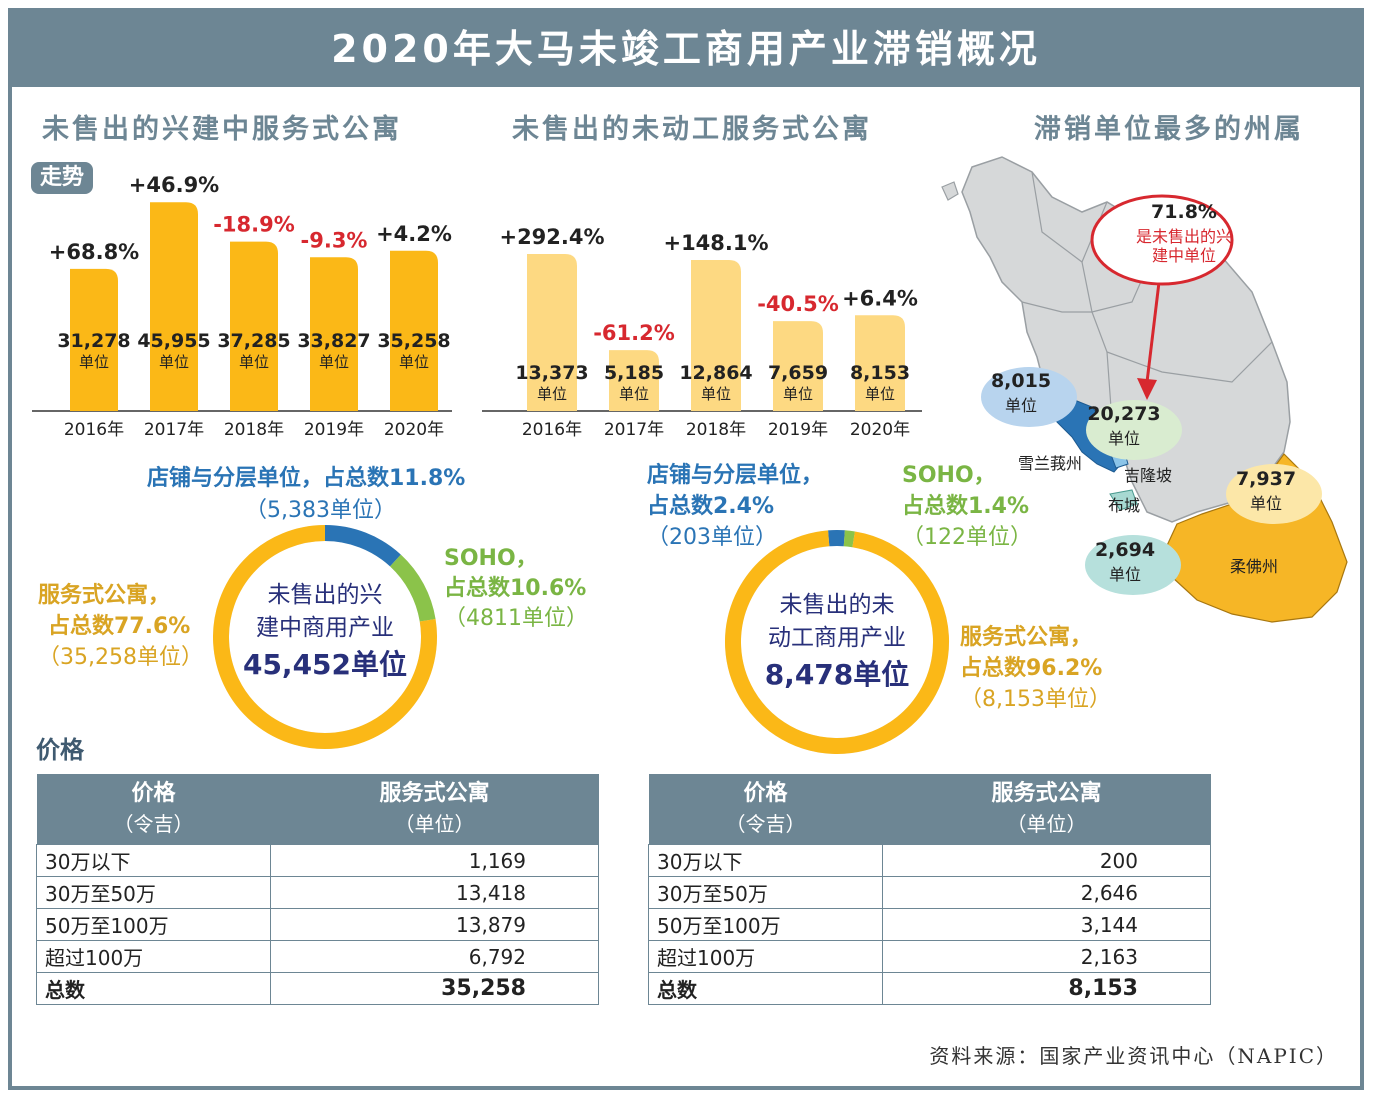 This screenshot has width=1376, height=1098. Describe the element at coordinates (253, 341) in the screenshot. I see `value-label: 37,285` at that location.